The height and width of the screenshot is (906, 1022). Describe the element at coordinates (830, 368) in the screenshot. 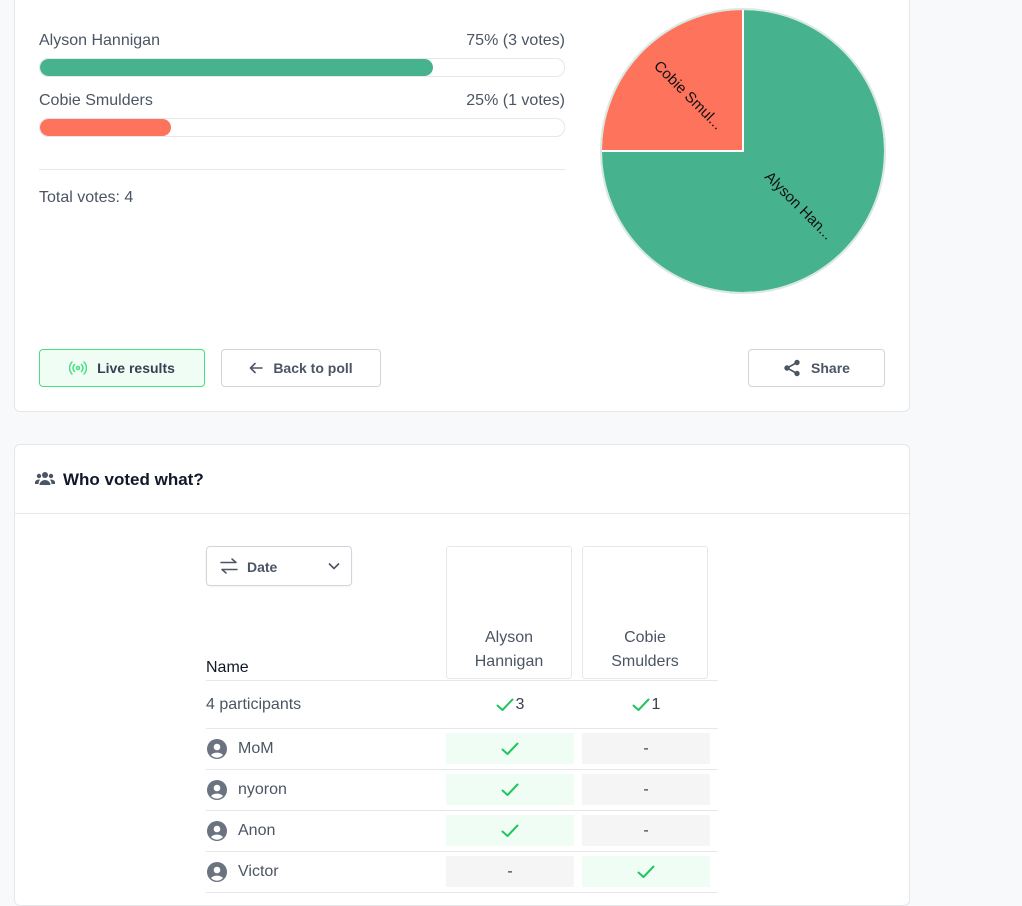

I see `button-label: Share` at that location.